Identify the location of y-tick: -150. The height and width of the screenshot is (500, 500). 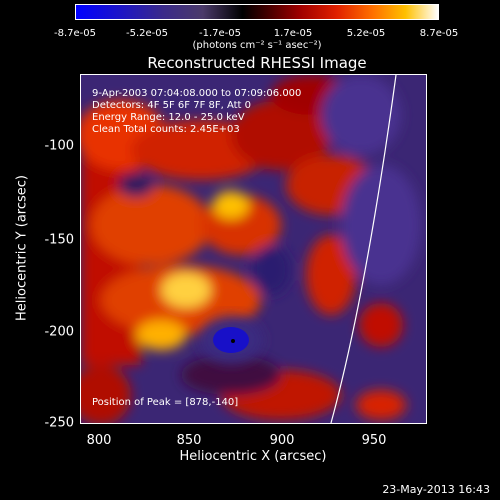
(59, 240).